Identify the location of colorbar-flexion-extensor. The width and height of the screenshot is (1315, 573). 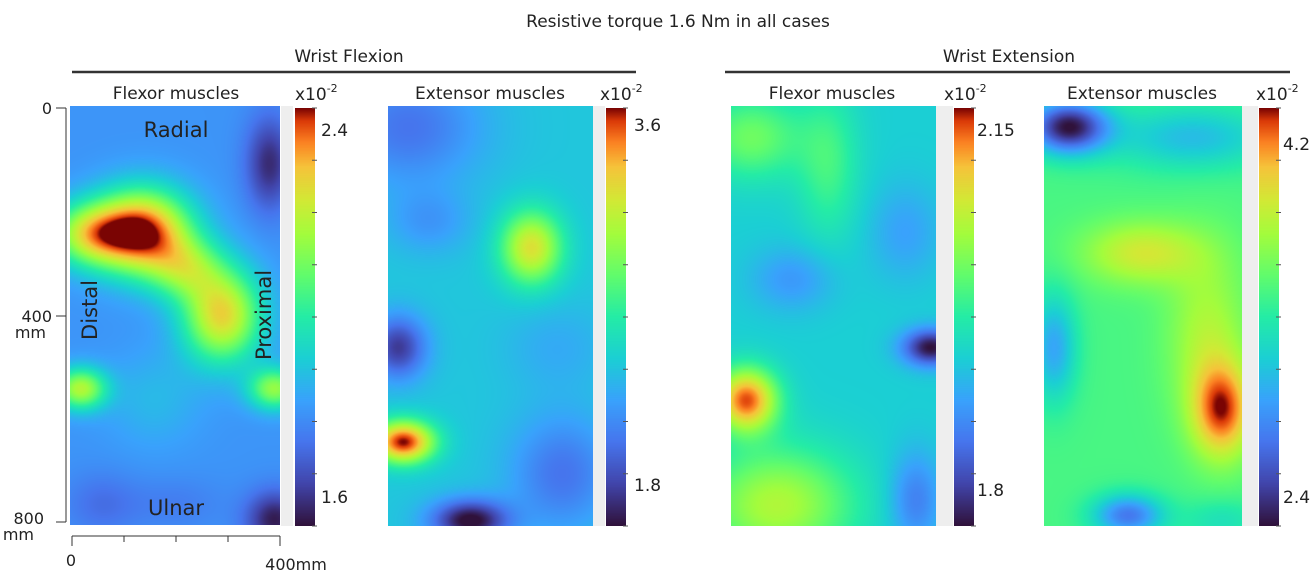
(616, 317).